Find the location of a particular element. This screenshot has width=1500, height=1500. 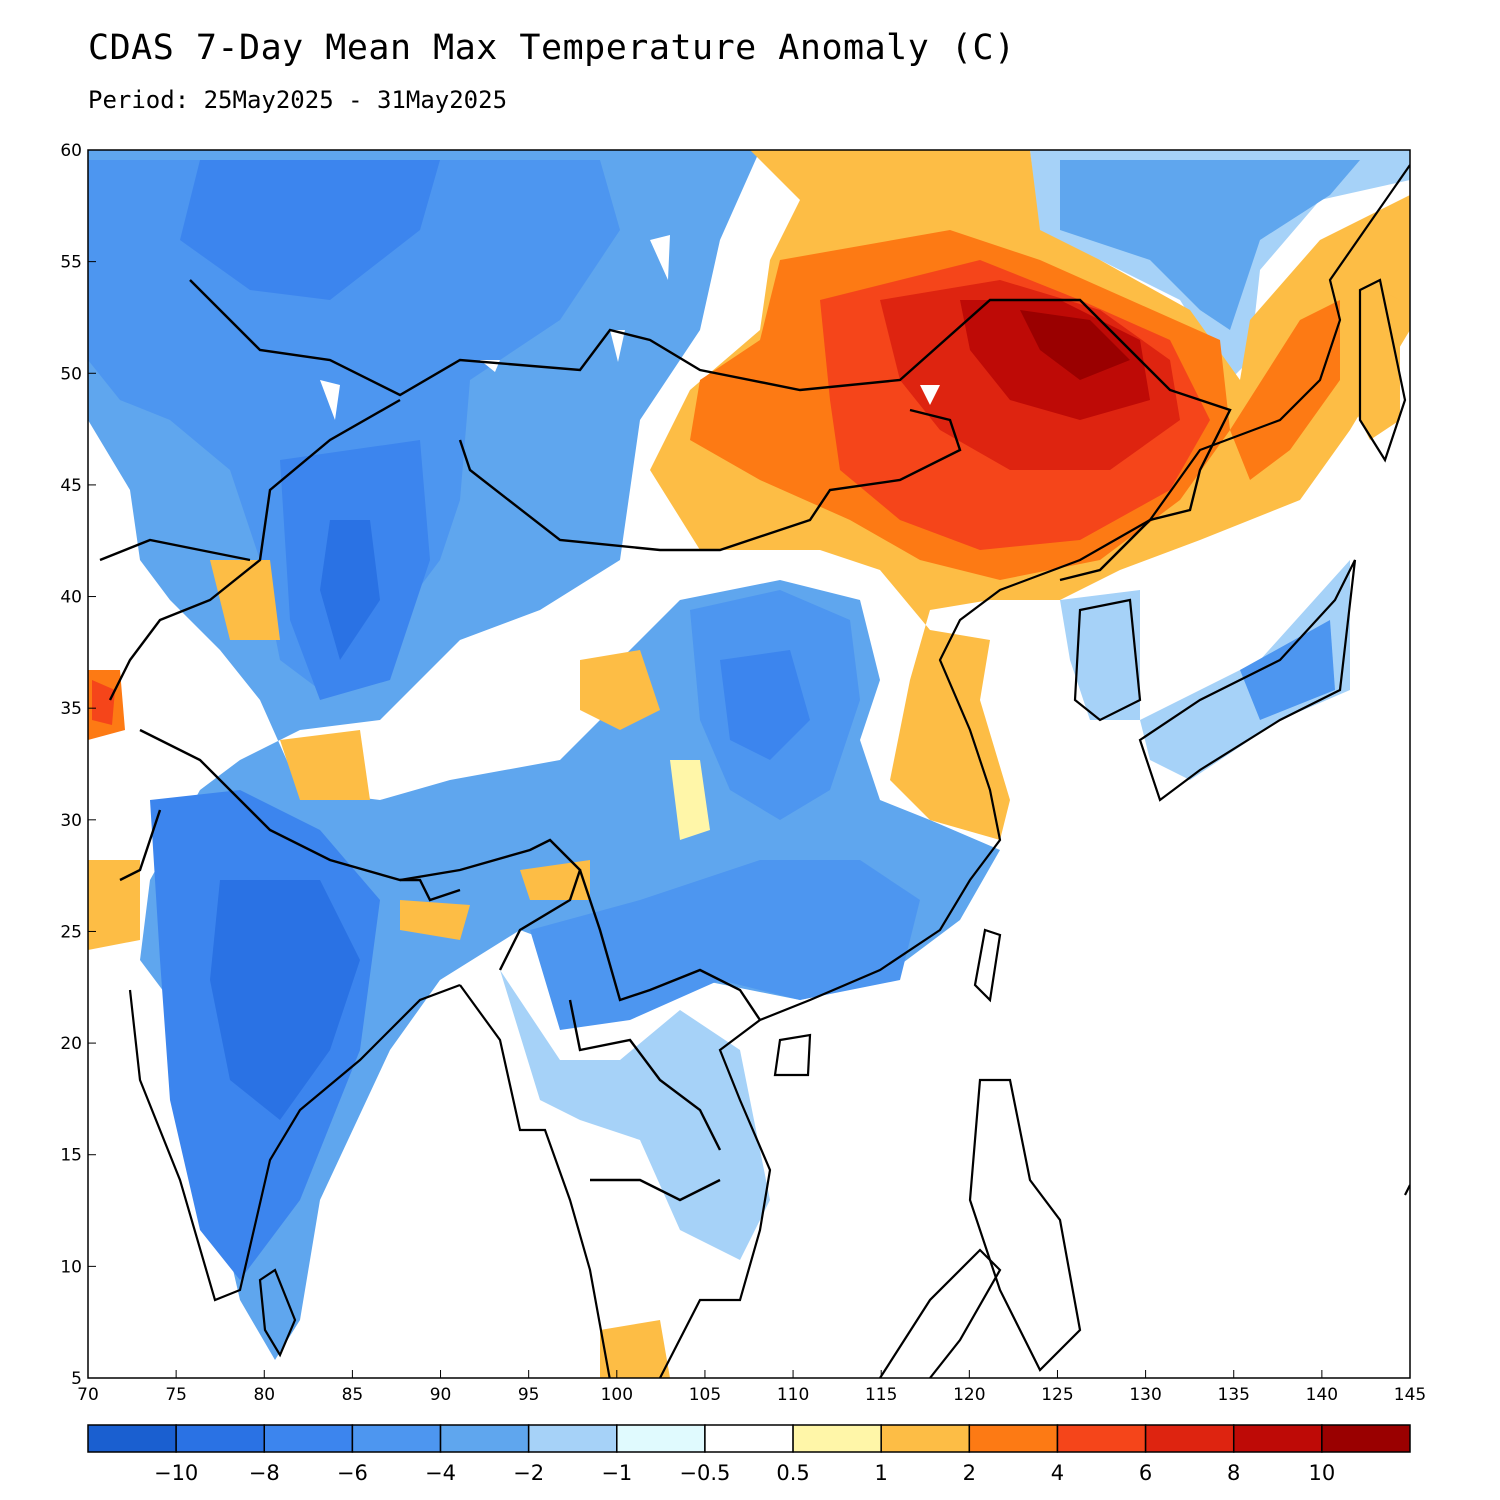

legend-label: −8 is located at coordinates (264, 1473).